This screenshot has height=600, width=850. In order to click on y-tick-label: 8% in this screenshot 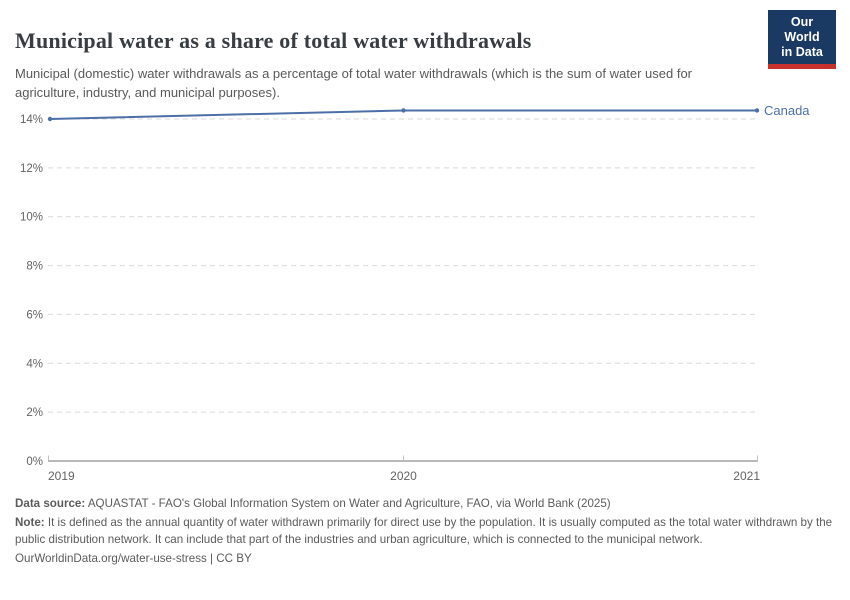, I will do `click(34, 267)`.